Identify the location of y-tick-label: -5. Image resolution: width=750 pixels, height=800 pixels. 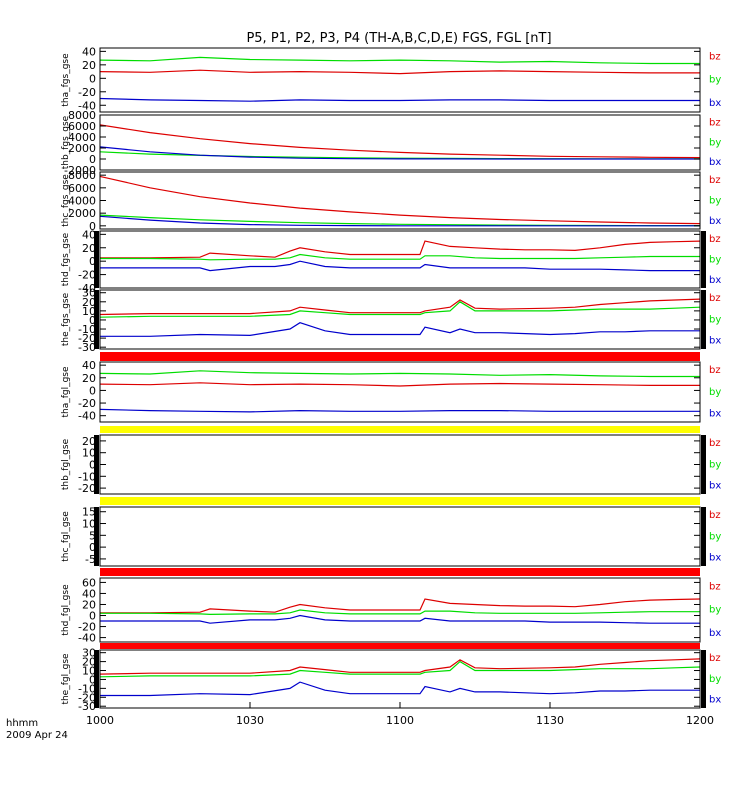
(90, 559).